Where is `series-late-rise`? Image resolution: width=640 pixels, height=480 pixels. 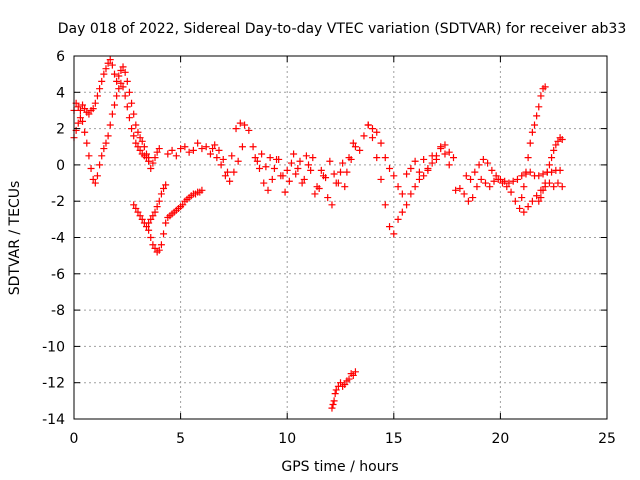
series-late-rise is located at coordinates (533, 142).